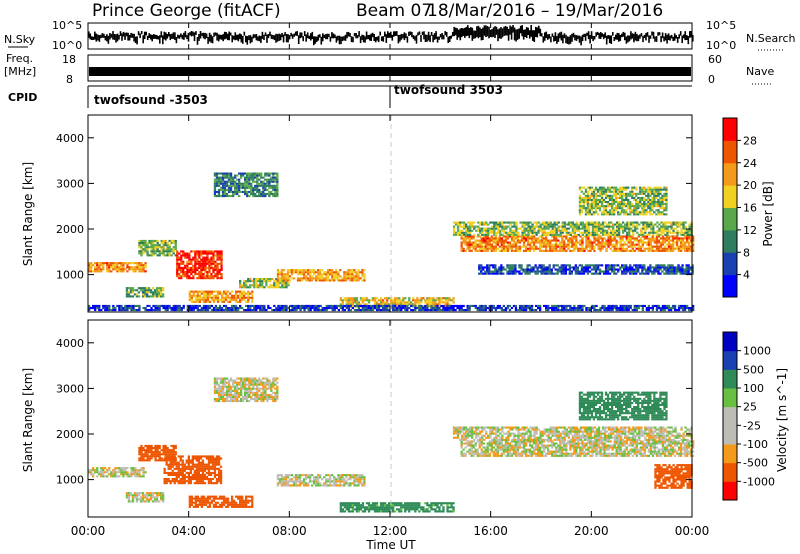 The image size is (800, 554). What do you see at coordinates (391, 35) in the screenshot?
I see `noise-trace` at bounding box center [391, 35].